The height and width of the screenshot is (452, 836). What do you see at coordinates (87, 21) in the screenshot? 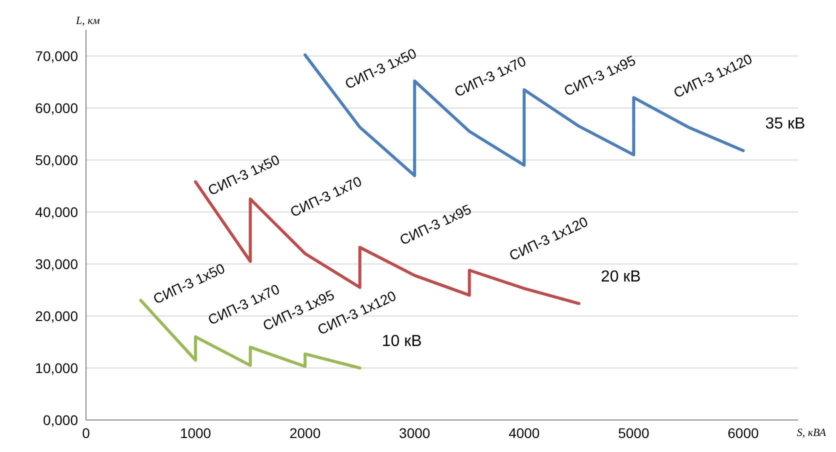
I see `y-axis-title: L, км` at bounding box center [87, 21].